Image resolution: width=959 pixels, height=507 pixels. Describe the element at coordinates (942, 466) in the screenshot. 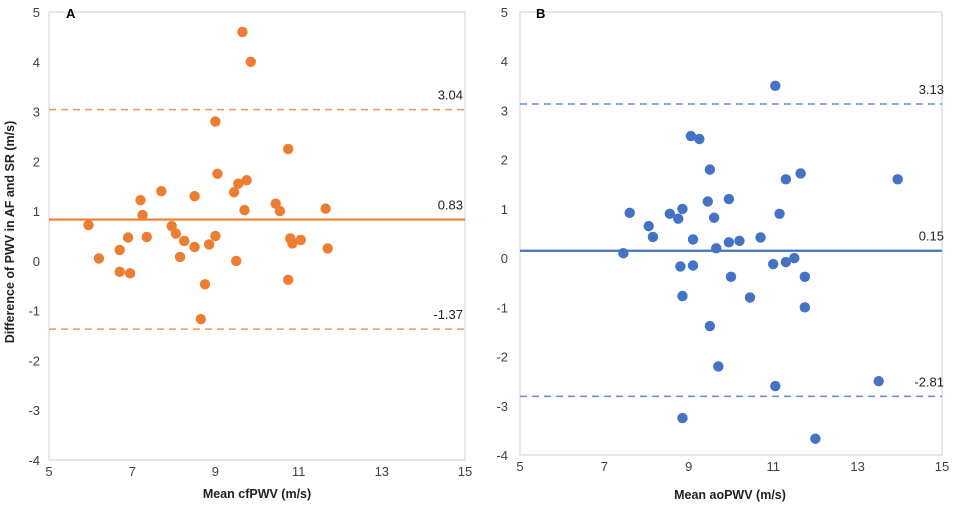

I see `panel-b-x-tick-label: 15` at that location.